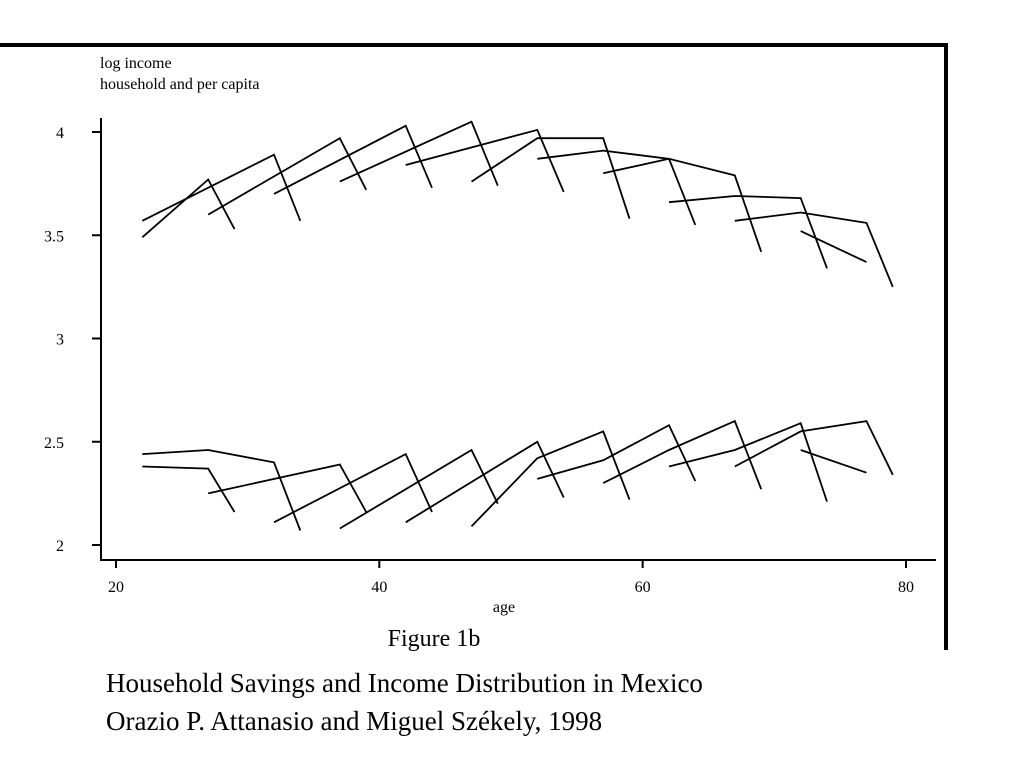  I want to click on y-tick-label-4: 4, so click(60, 133).